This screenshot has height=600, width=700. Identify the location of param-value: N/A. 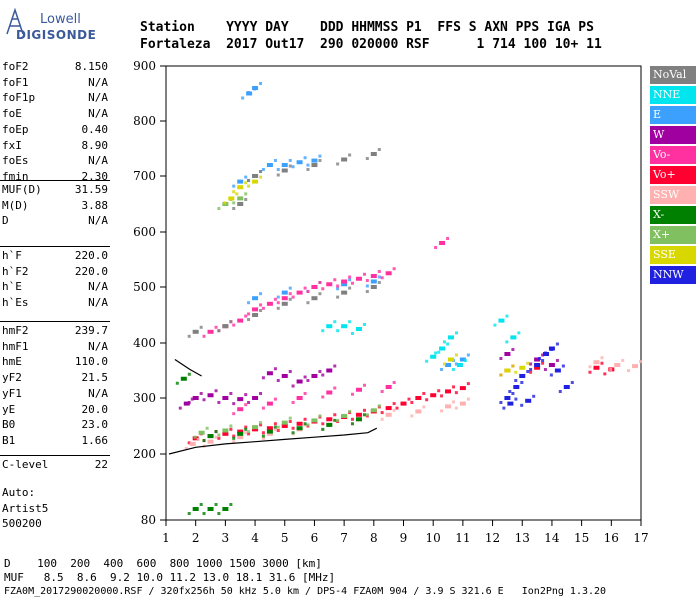
(98, 161).